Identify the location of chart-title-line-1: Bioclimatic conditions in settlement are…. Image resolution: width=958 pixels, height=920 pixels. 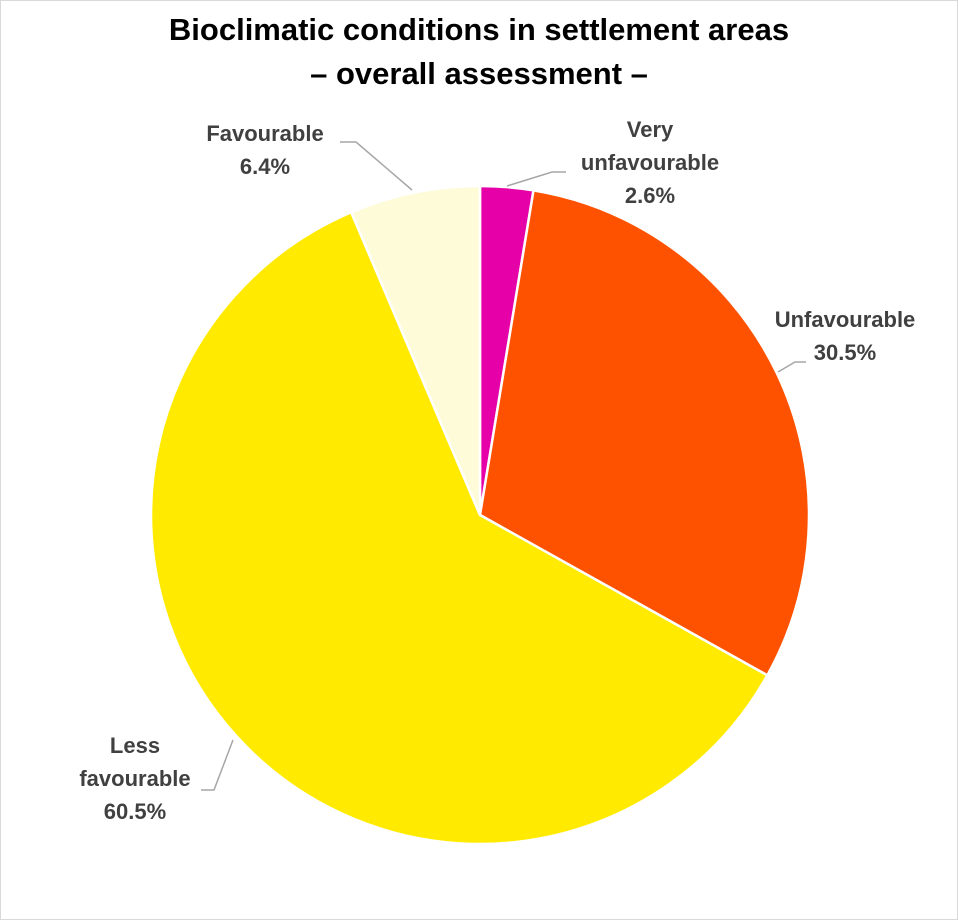
(479, 29).